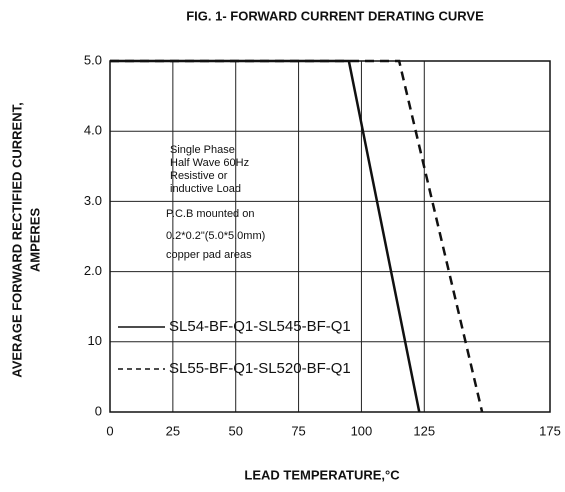  Describe the element at coordinates (16, 239) in the screenshot. I see `y-axis-label: AVERAGE FORWARD RECTIFIED CURRENT,` at that location.